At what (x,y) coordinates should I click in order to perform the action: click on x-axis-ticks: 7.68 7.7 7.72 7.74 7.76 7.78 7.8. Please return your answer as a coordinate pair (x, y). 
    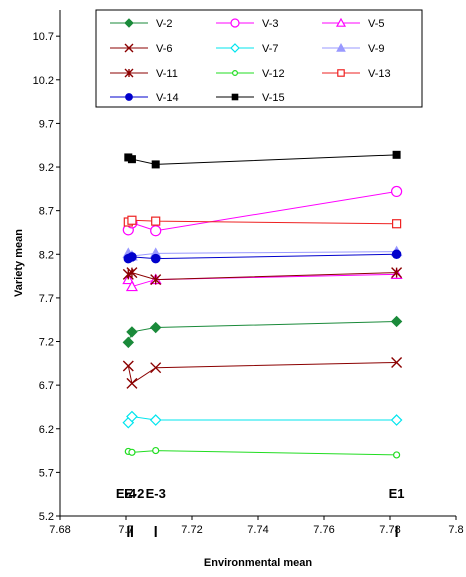
    Looking at the image, I should click on (256, 526).